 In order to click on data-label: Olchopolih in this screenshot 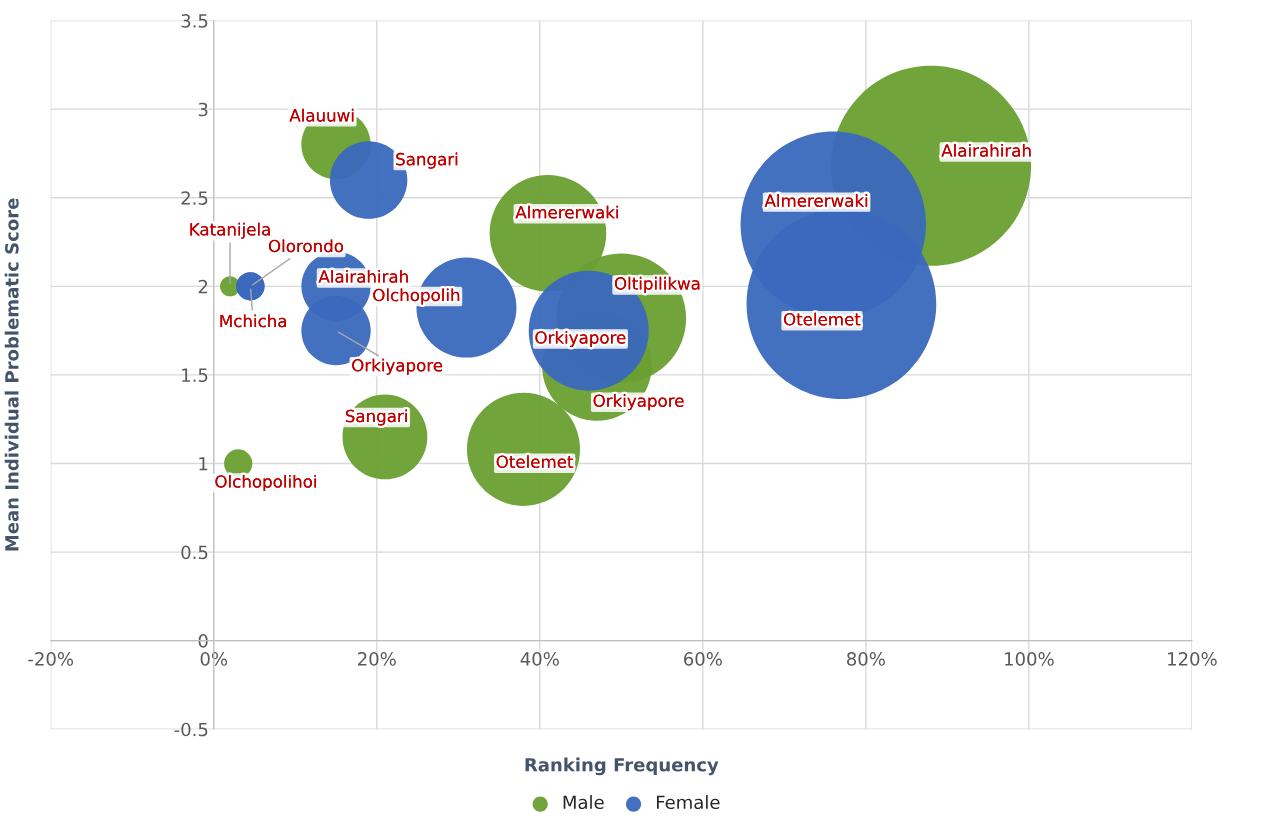, I will do `click(416, 296)`.